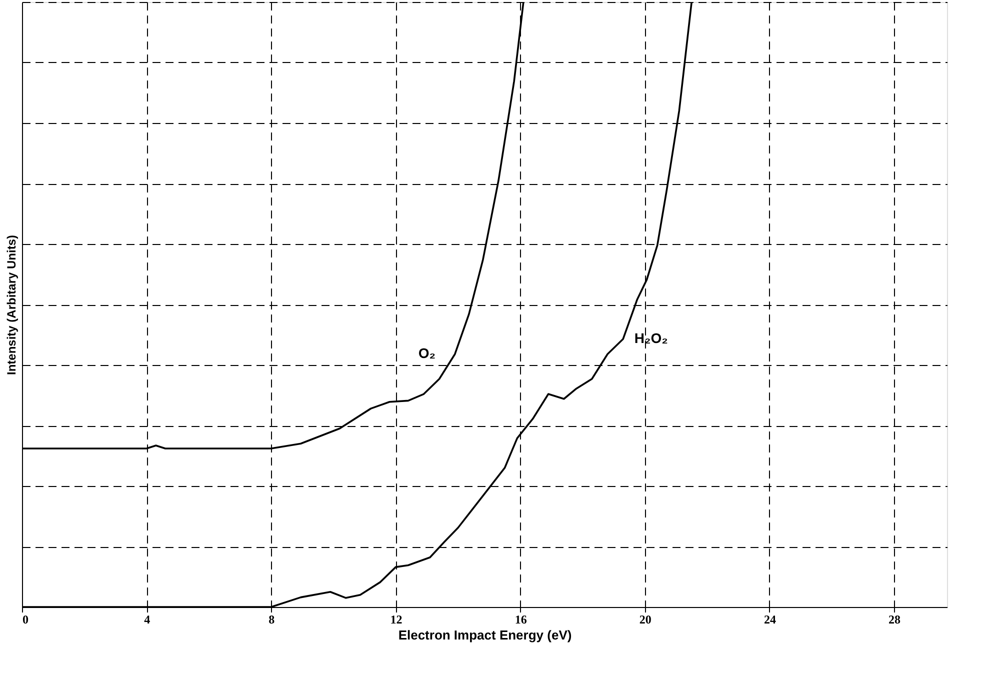 The height and width of the screenshot is (678, 985). I want to click on y-axis-title: Intensity (Arbitary Units), so click(11, 305).